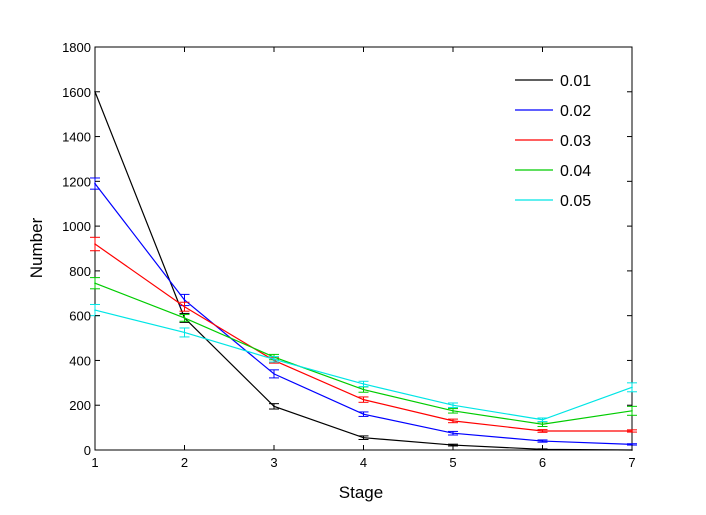 The height and width of the screenshot is (515, 706). I want to click on y-tick-label: 1400, so click(76, 137).